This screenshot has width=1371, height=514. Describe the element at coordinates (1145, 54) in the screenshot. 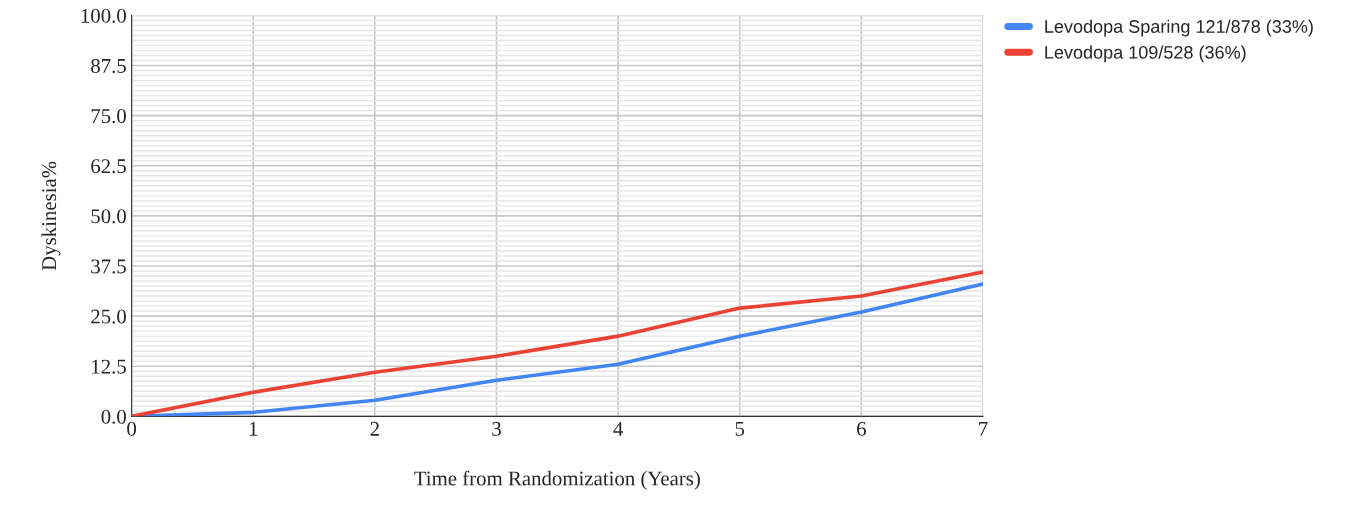

I see `legend-label: Levodopa 109/528 (36%)` at that location.